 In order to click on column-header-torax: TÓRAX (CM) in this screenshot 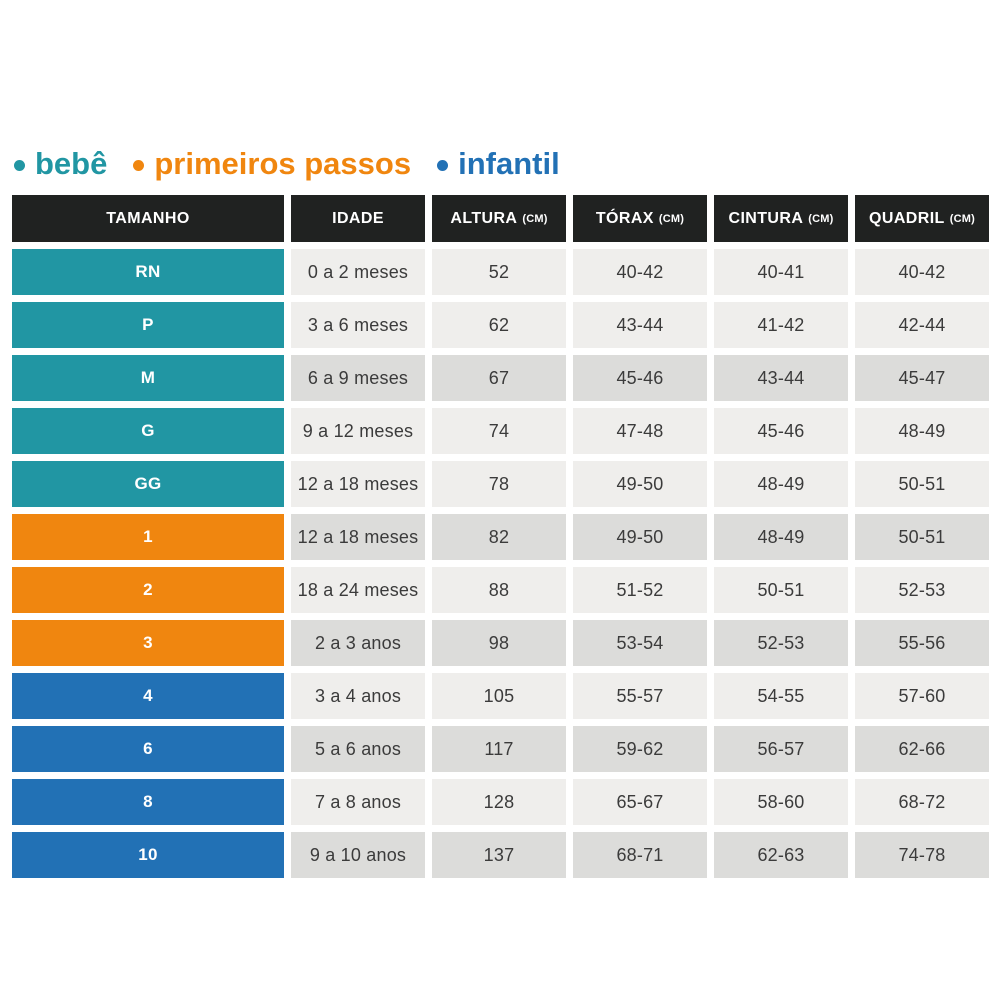, I will do `click(640, 218)`.